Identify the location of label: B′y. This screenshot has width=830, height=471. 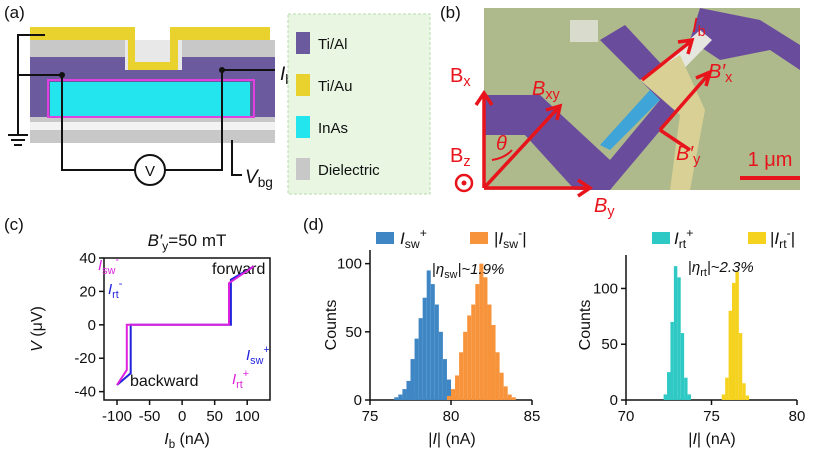
(688, 155).